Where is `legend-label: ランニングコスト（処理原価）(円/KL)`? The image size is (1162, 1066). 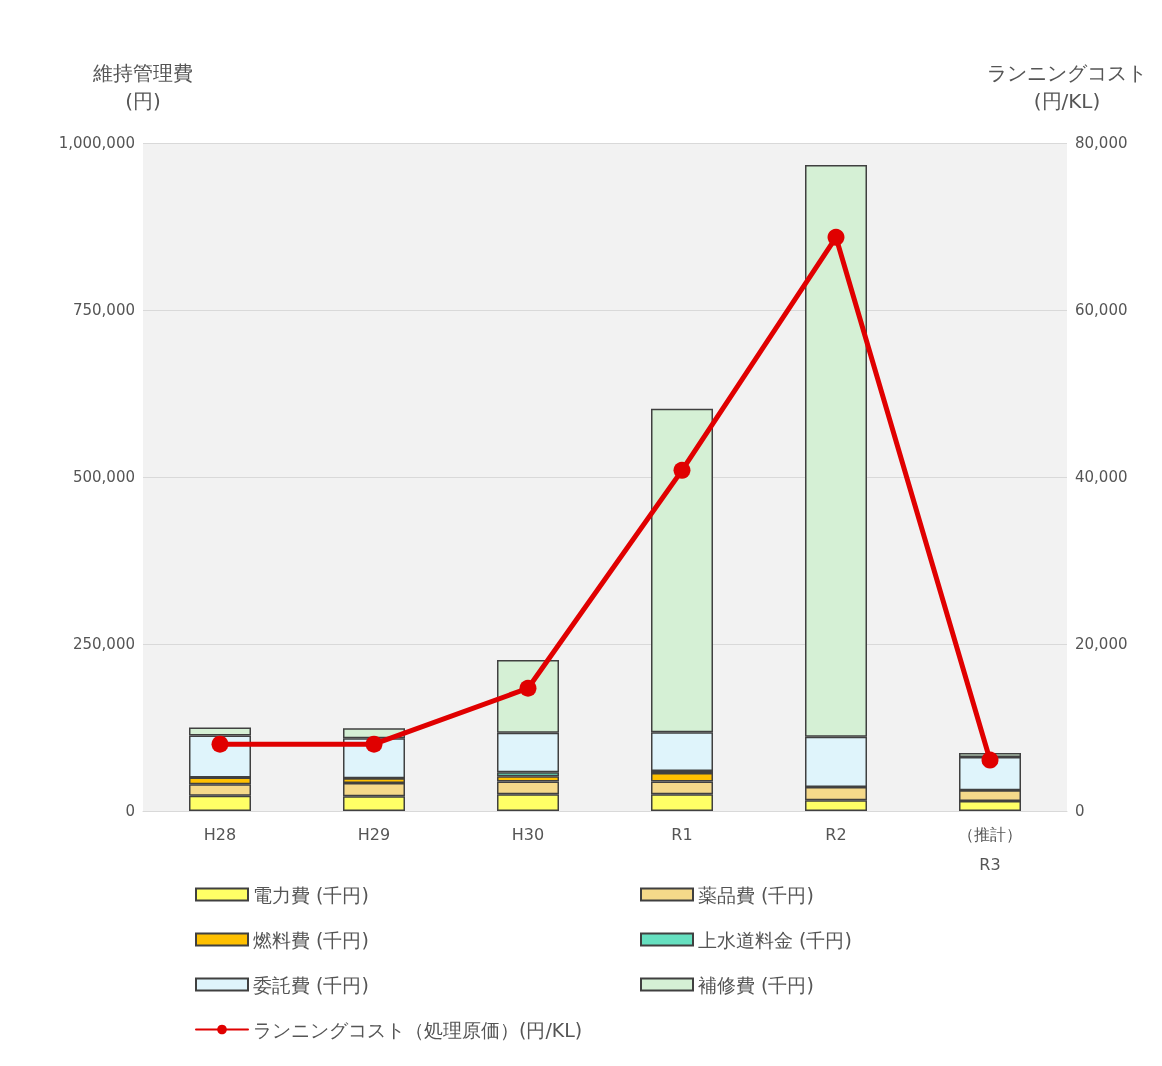
legend-label: ランニングコスト（処理原価）(円/KL) is located at coordinates (418, 1029).